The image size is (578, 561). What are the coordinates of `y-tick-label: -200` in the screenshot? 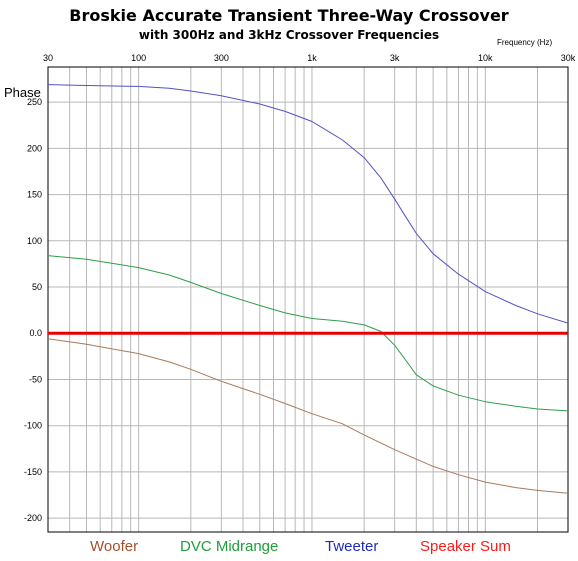 It's located at (33, 518).